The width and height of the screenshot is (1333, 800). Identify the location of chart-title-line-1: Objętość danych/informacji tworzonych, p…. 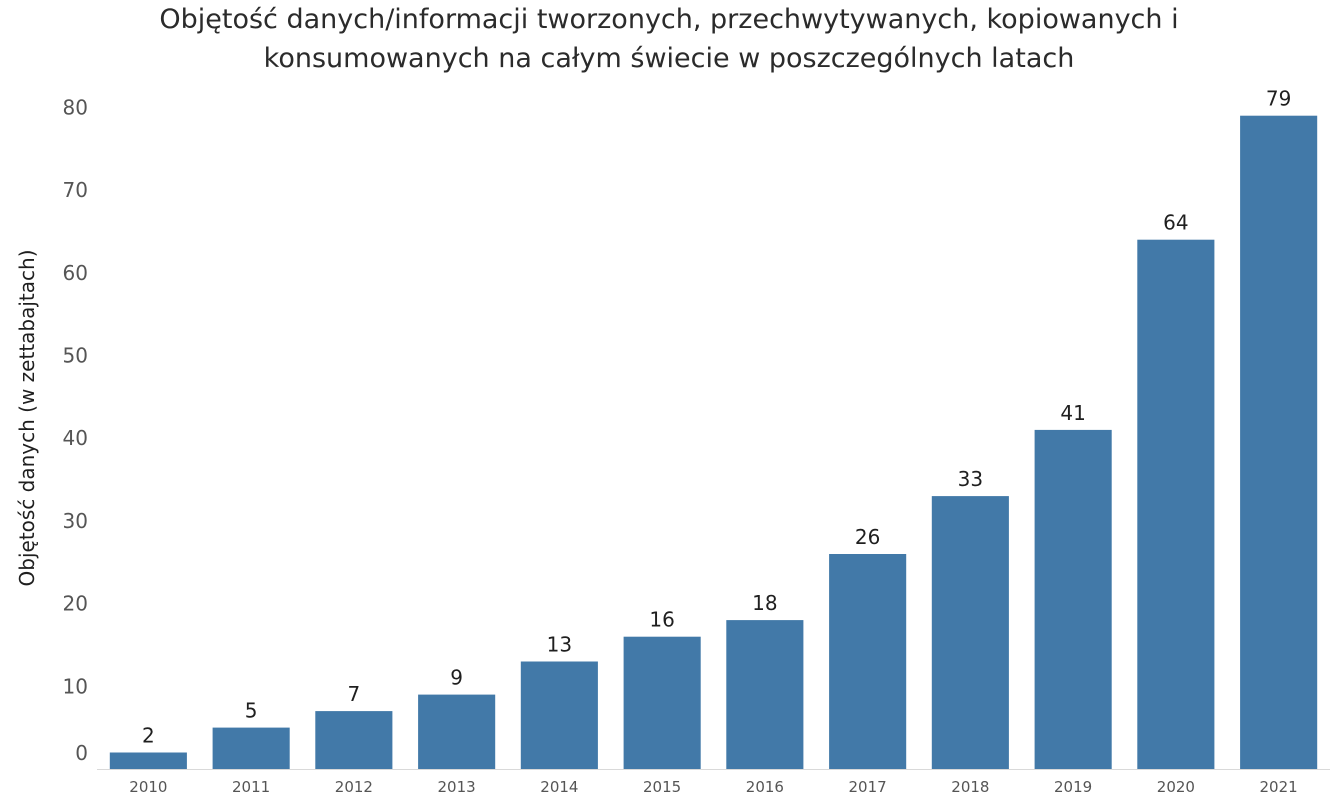
(668, 19).